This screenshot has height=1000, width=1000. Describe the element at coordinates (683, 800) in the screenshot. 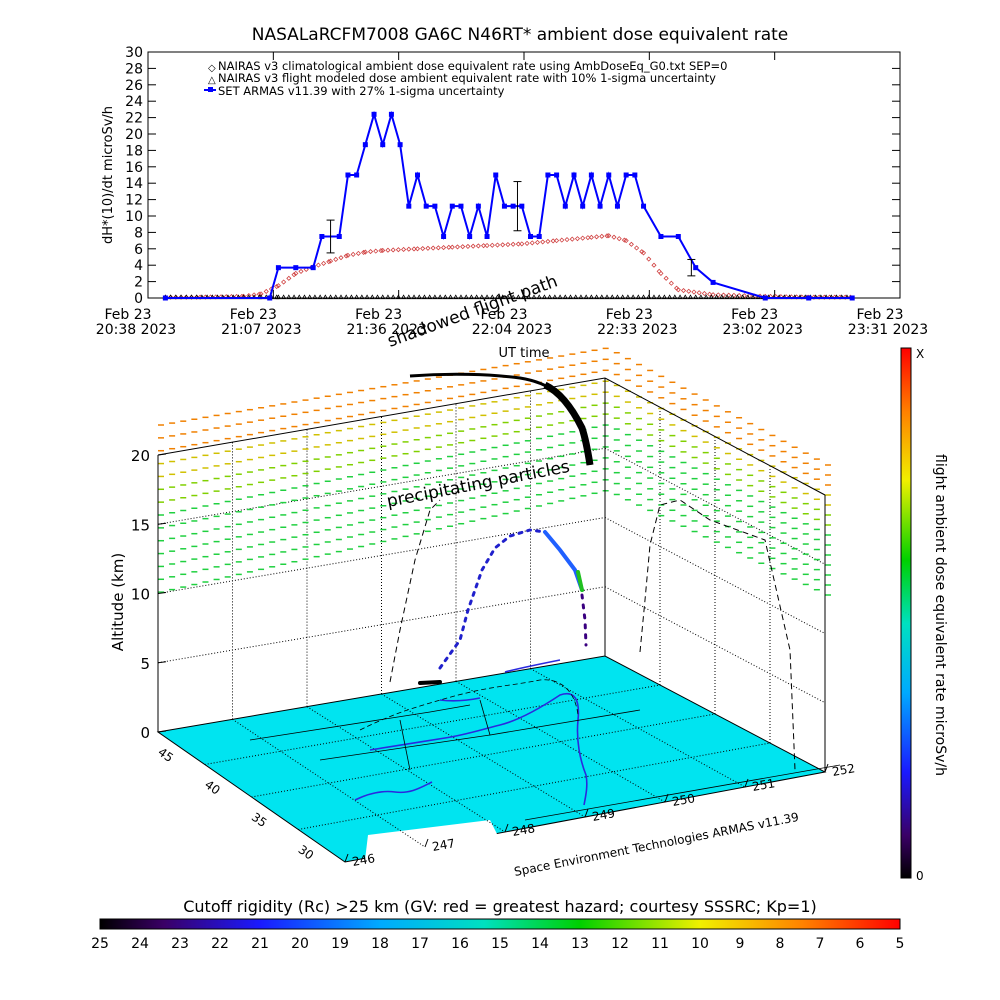

I see `longitude-tick-label: 250` at that location.